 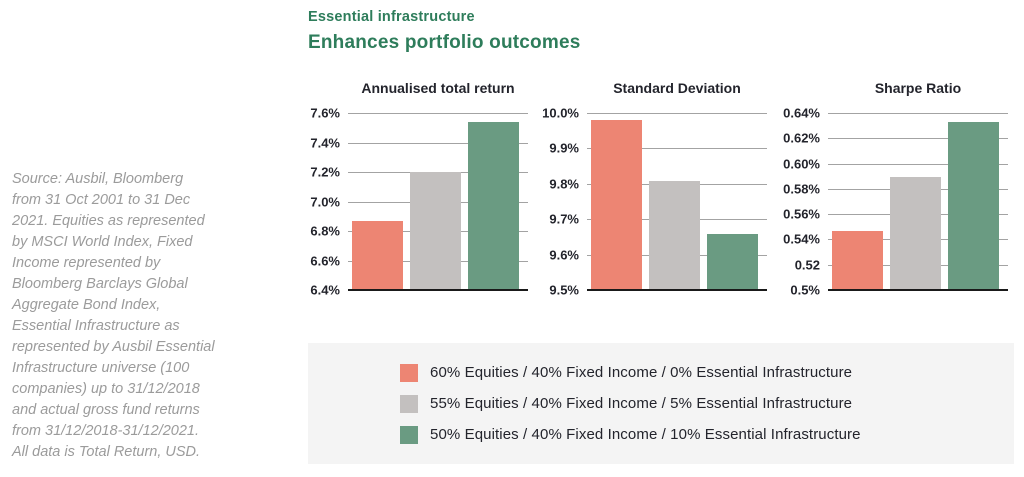 I want to click on plot-wrap: 0.64% 0.62% 0.60% 0.58% 0.56% 0.54% 0.52 0.5%, so click(x=896, y=202).